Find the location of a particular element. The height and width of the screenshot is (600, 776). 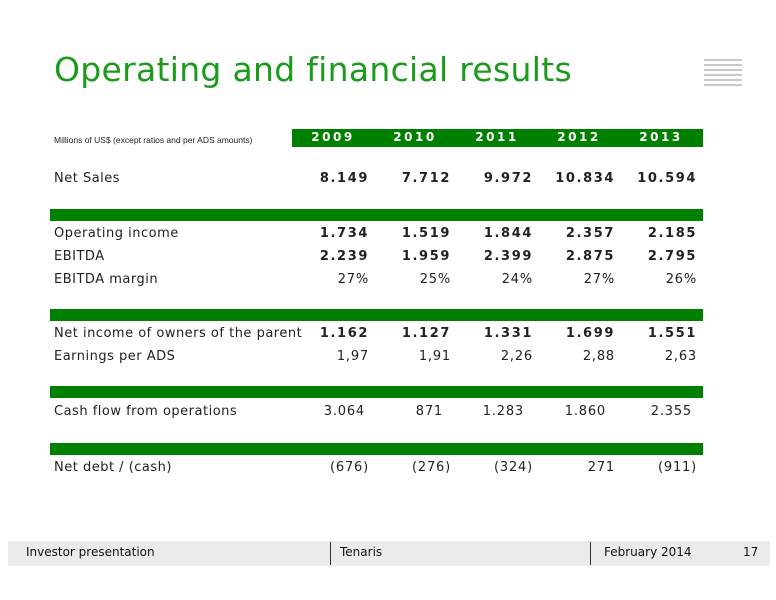

cell-2010: 871 is located at coordinates (429, 411).